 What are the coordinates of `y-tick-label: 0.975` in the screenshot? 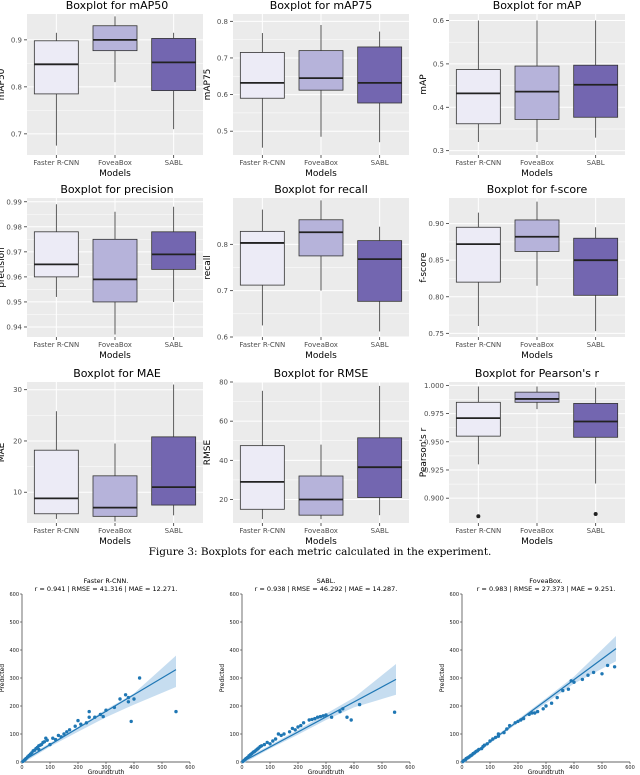 It's located at (434, 414).